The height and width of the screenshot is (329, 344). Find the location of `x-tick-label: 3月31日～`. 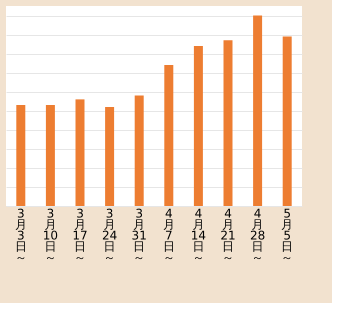

x-tick-label: 3月31日～ is located at coordinates (139, 235).